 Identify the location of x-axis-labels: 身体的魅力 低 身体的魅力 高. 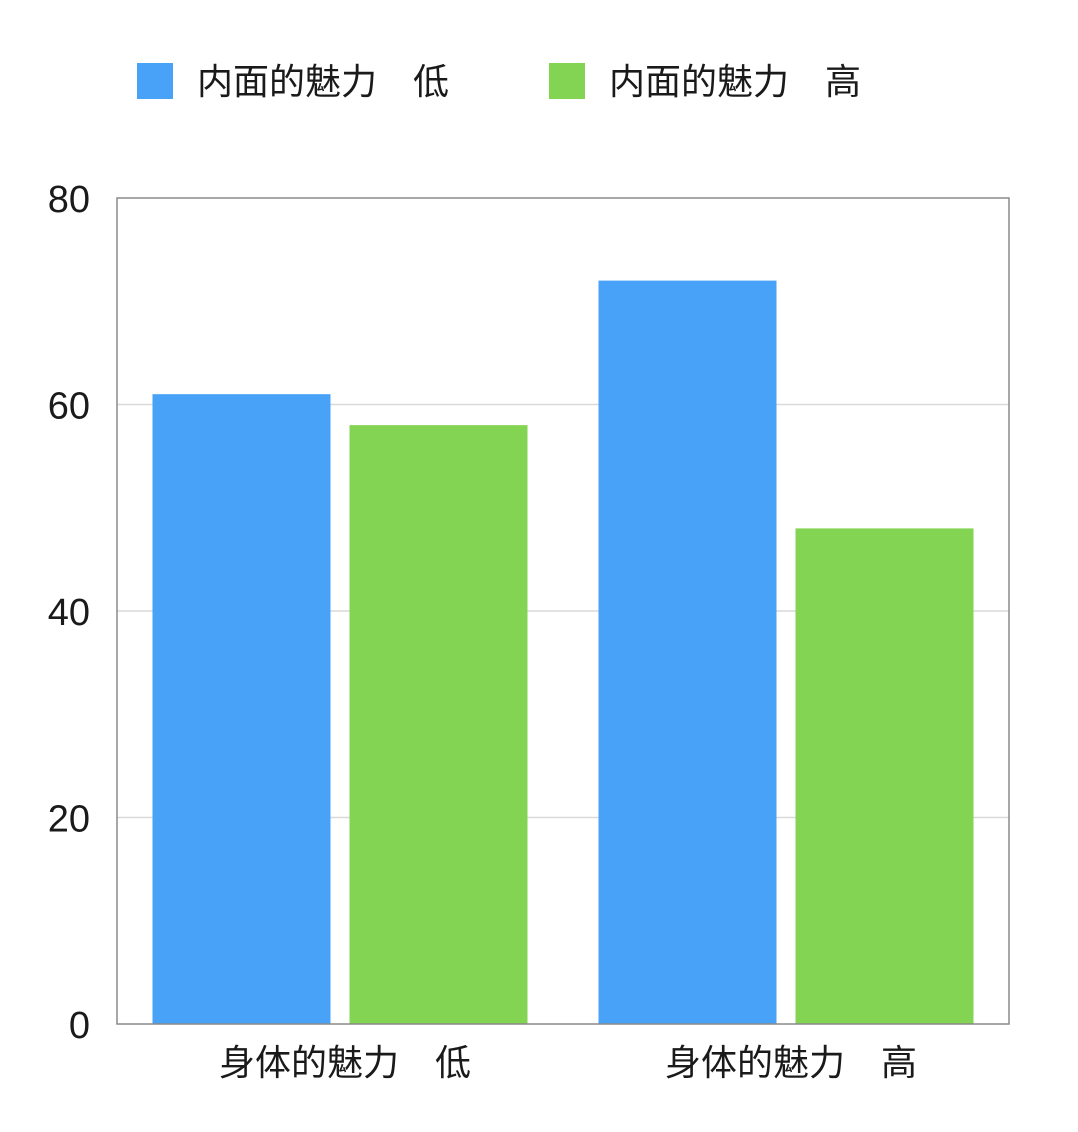
(568, 1063).